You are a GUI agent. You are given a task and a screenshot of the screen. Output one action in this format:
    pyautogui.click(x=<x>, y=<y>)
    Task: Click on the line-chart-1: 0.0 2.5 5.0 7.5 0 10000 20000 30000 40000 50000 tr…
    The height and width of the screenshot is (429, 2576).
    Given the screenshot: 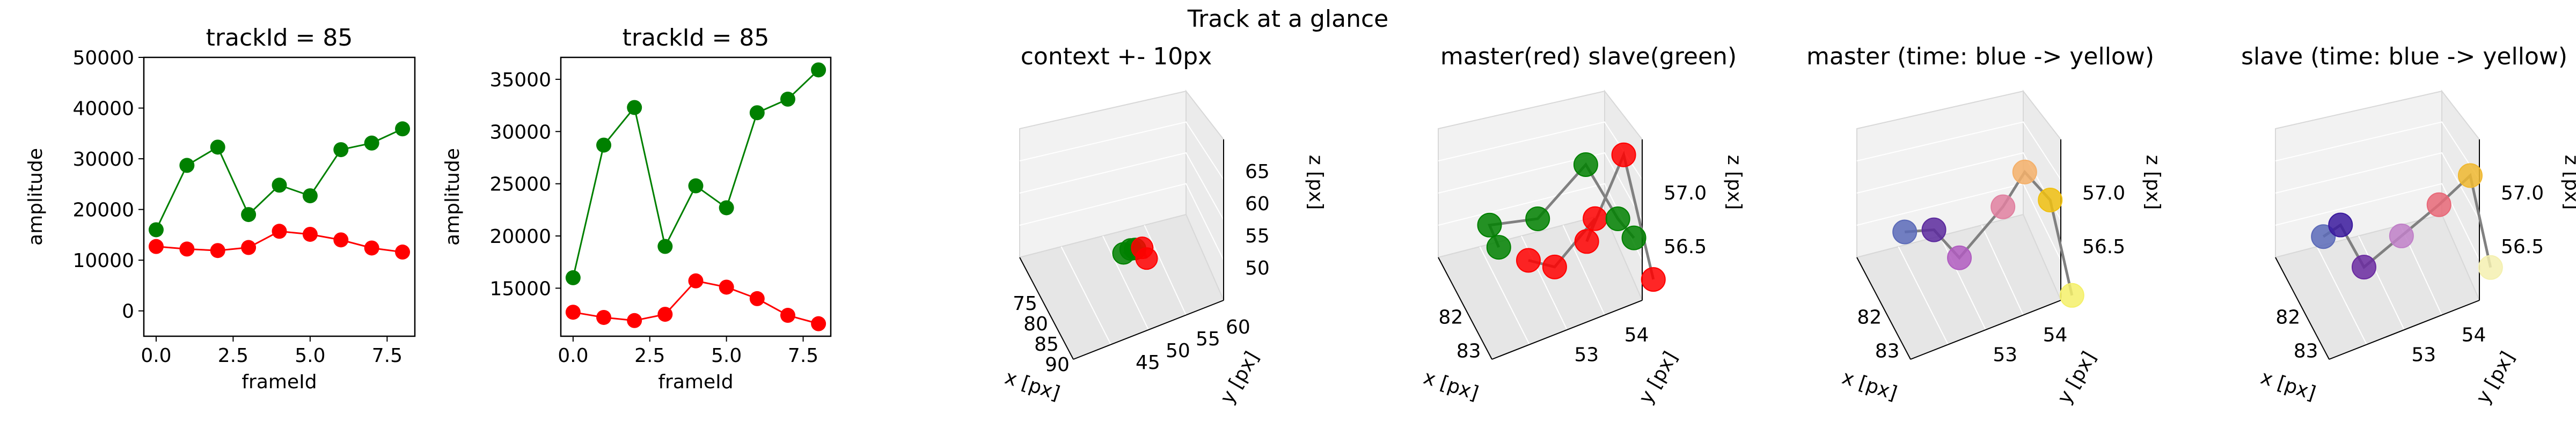 What is the action you would take?
    pyautogui.click(x=220, y=208)
    